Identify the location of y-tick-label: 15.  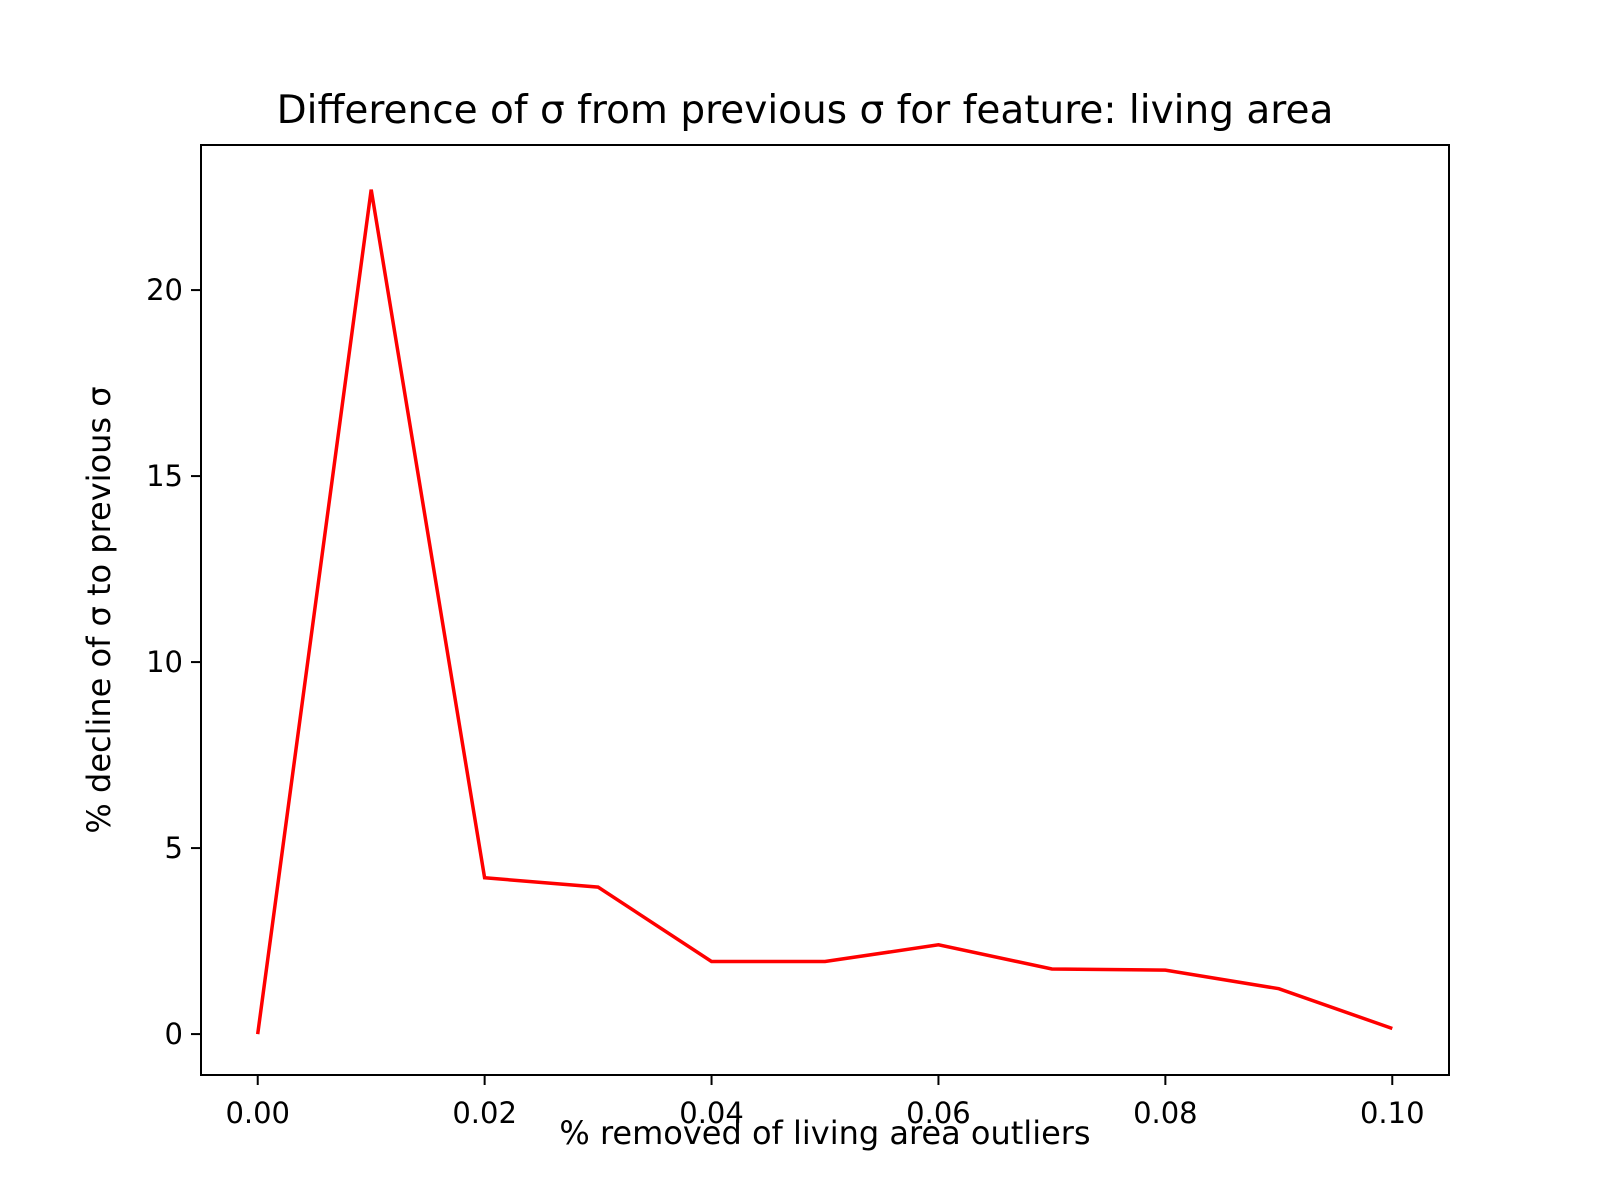
(164, 476).